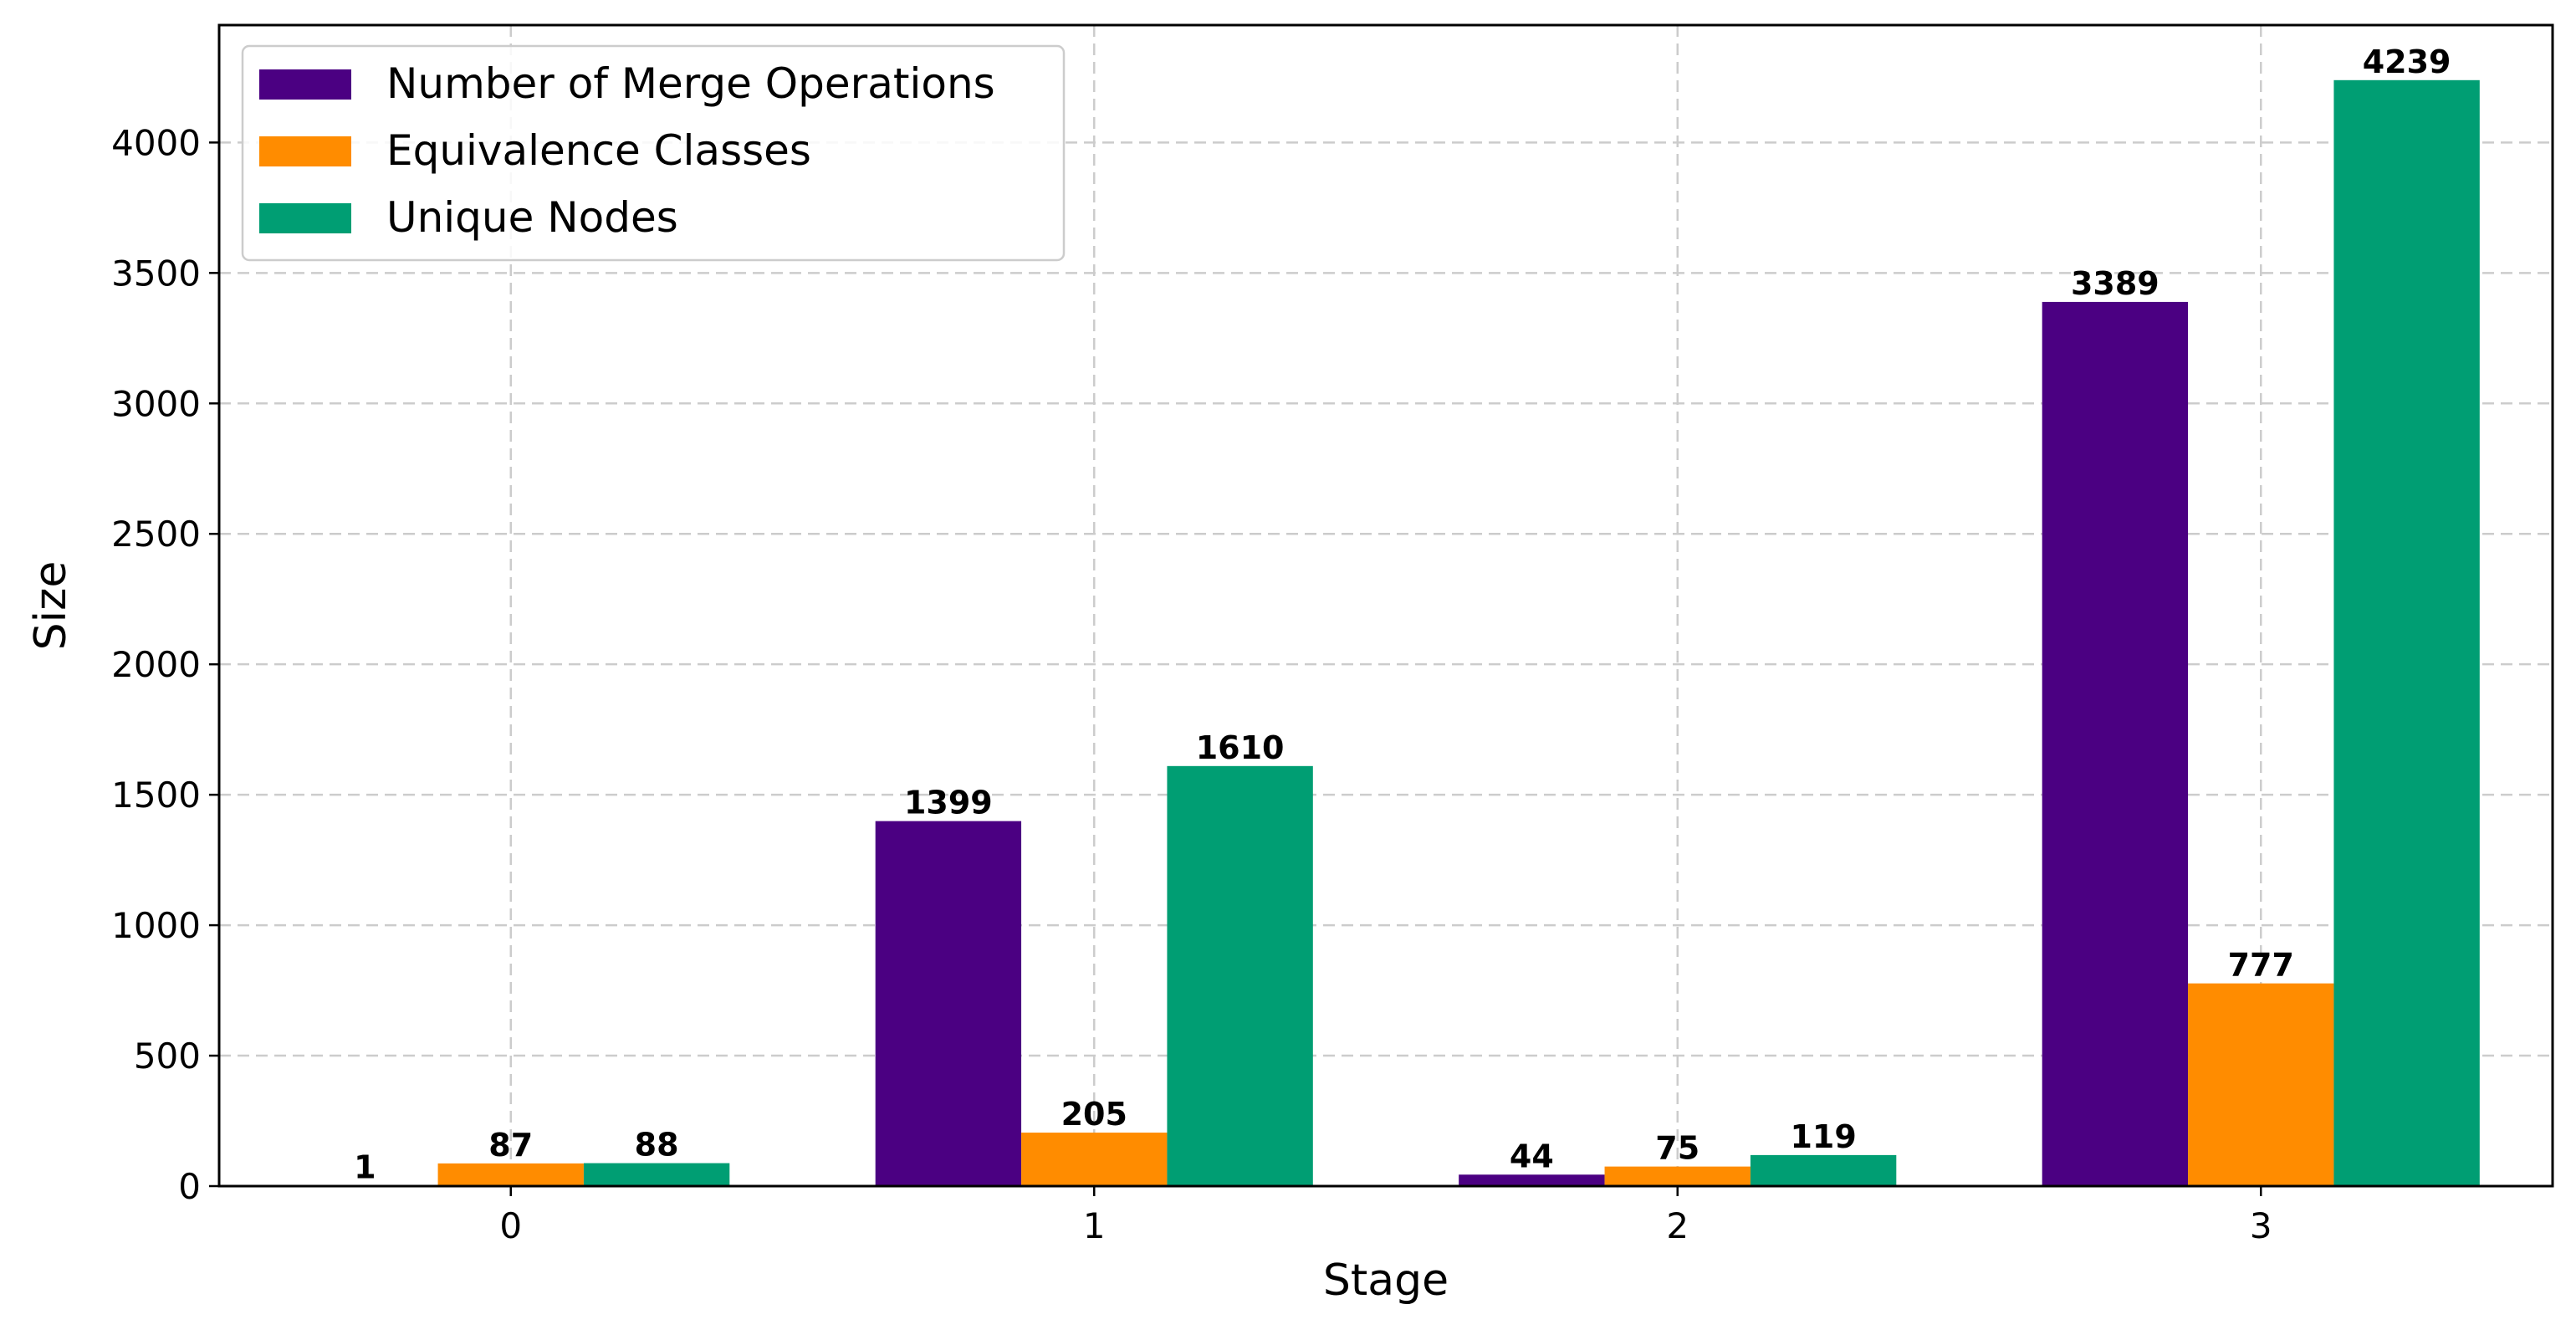 The height and width of the screenshot is (1335, 2576). I want to click on bar-value-label: 119, so click(1823, 1136).